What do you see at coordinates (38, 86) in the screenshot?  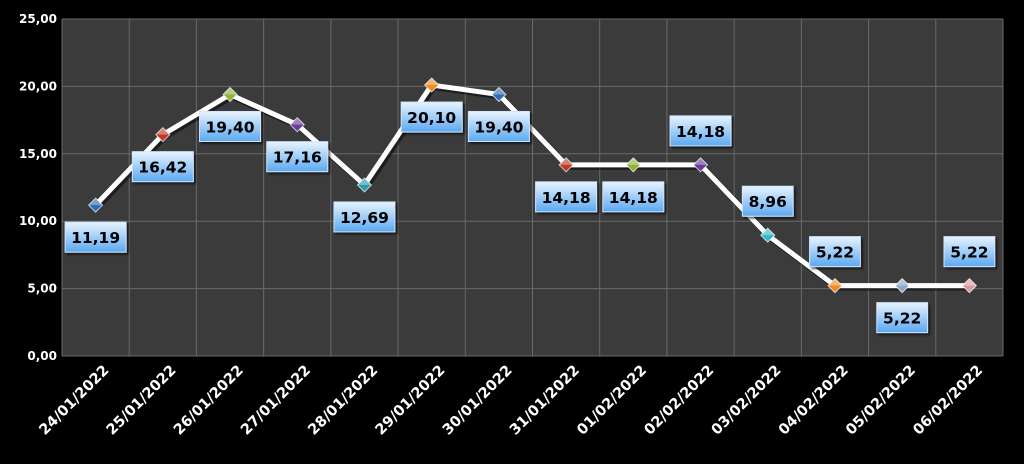 I see `y-tick-label: 20,00` at bounding box center [38, 86].